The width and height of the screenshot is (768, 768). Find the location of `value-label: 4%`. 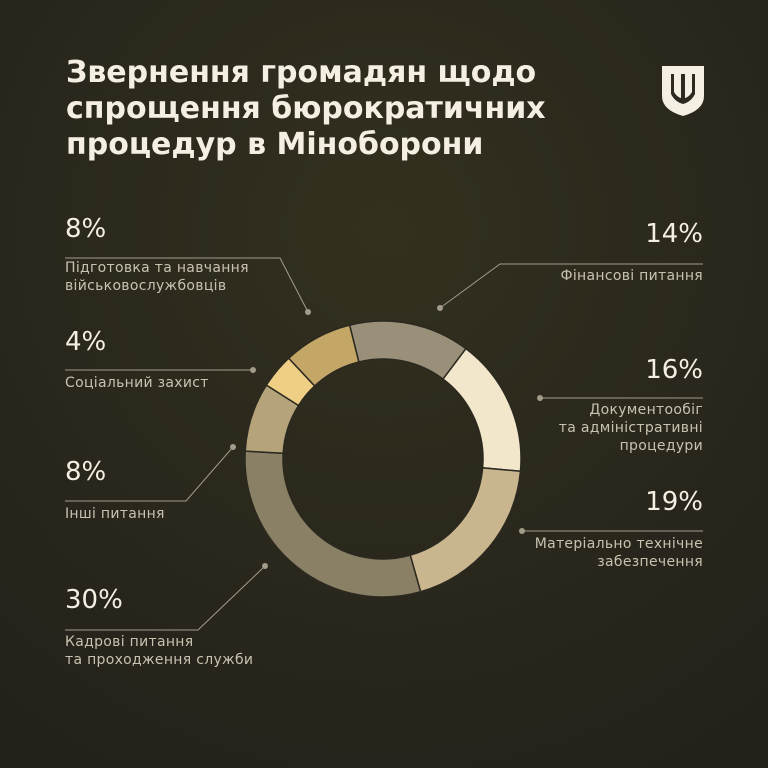

value-label: 4% is located at coordinates (85, 342).